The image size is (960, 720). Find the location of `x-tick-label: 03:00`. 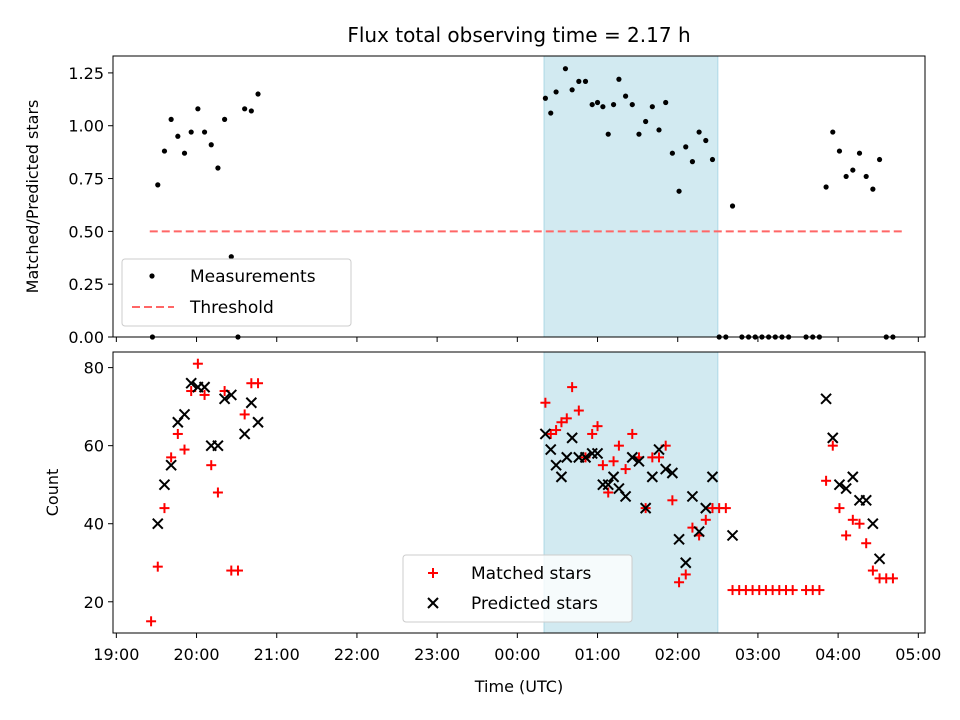

x-tick-label: 03:00 is located at coordinates (758, 654).